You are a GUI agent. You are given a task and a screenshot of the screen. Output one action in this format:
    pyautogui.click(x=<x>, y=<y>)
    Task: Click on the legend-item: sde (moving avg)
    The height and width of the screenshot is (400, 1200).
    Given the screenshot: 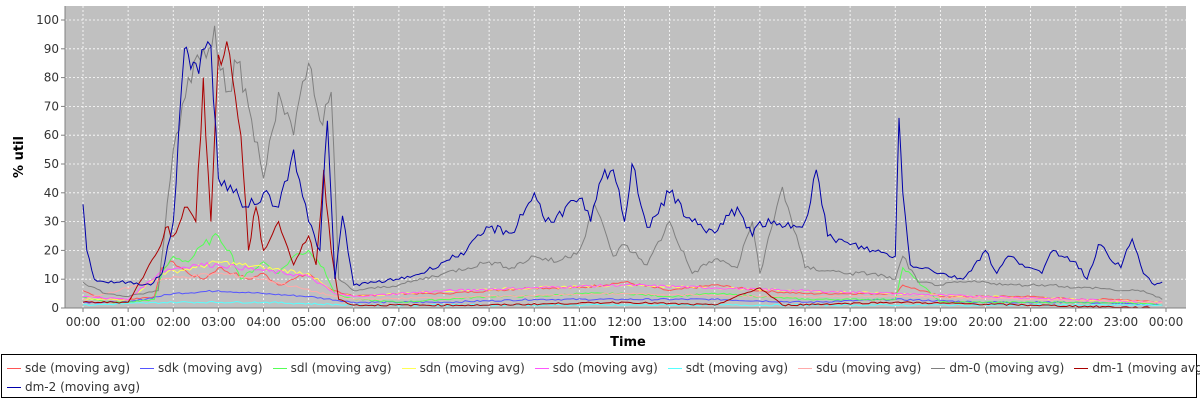 What is the action you would take?
    pyautogui.click(x=68, y=368)
    